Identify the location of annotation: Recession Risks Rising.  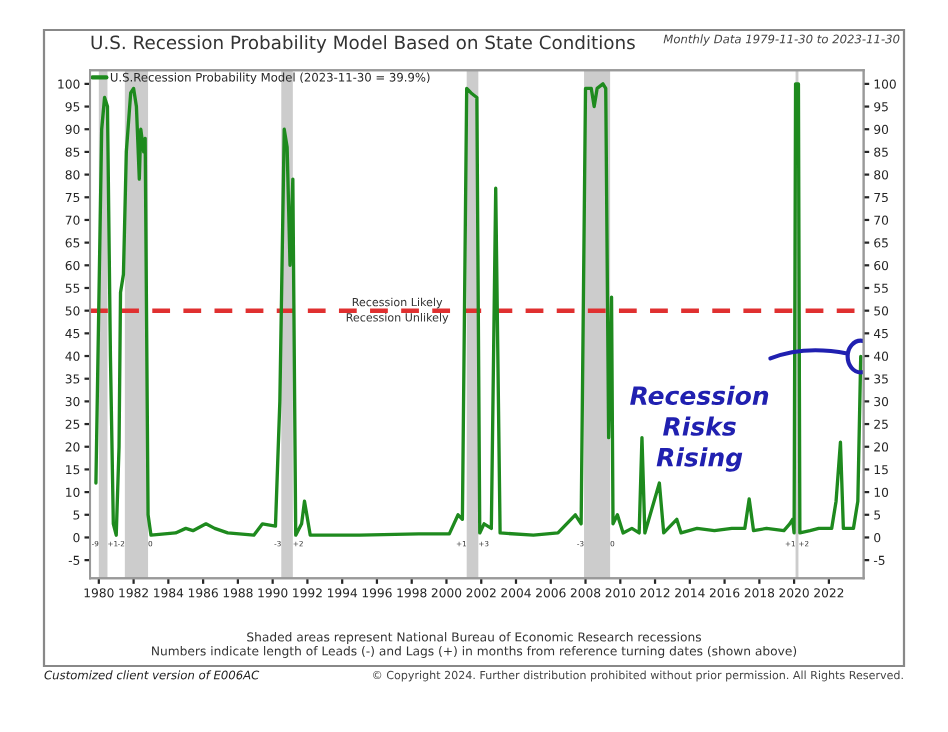
(699, 428).